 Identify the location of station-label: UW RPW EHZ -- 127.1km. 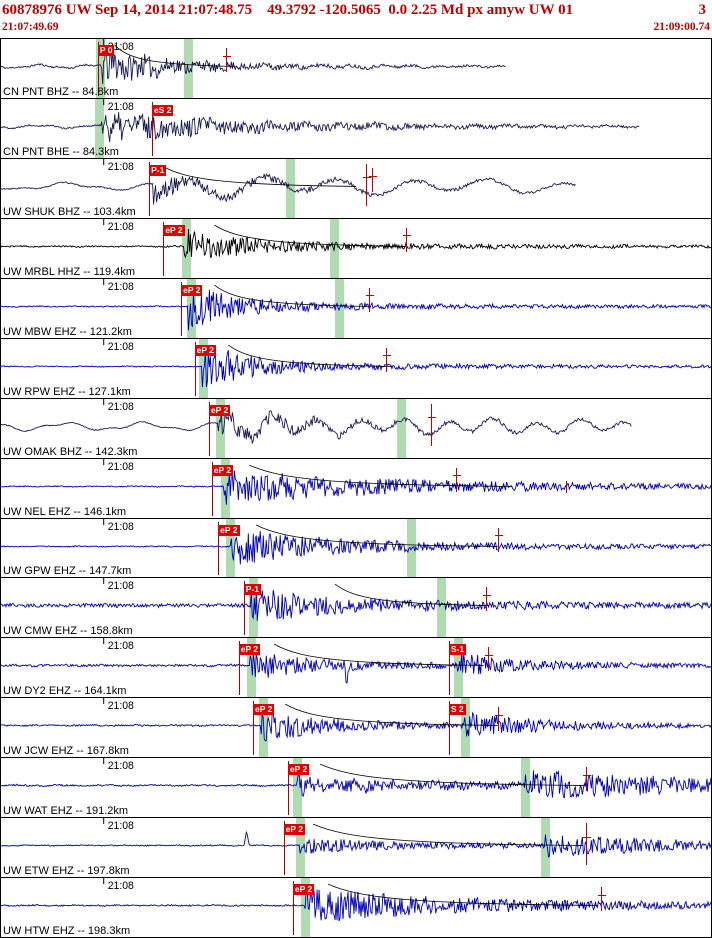
(67, 391).